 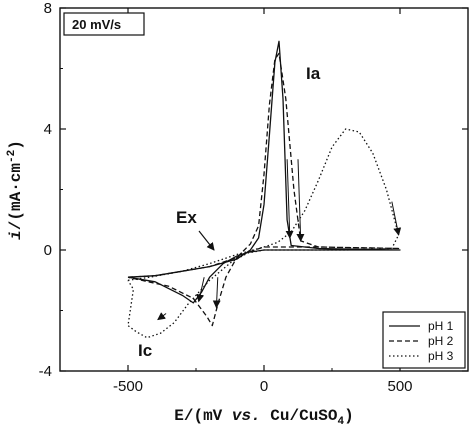 What do you see at coordinates (128, 386) in the screenshot?
I see `x-tick-label: -500` at bounding box center [128, 386].